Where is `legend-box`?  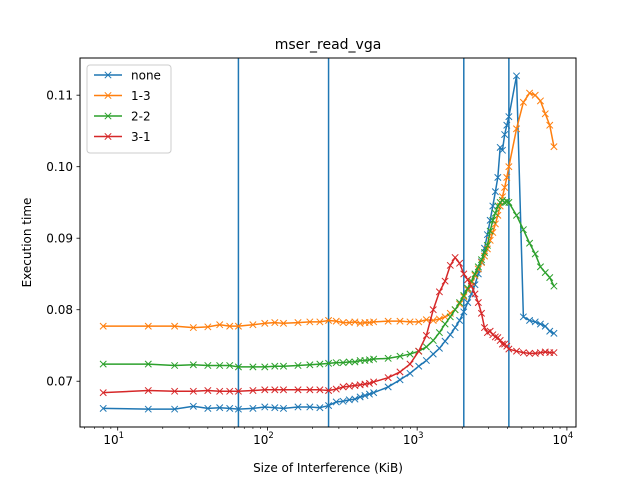 legend-box is located at coordinates (129, 109).